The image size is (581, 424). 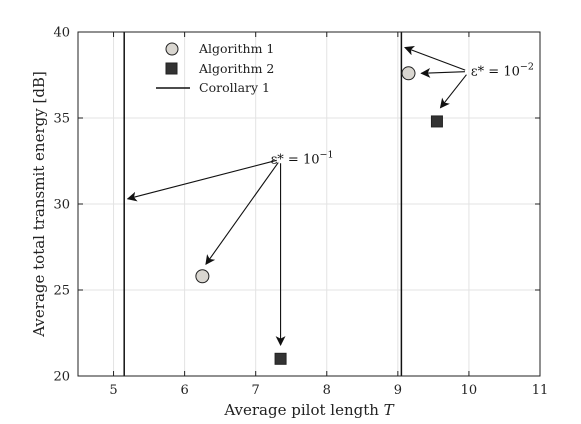 I want to click on epsilon-annotation: ε* = 10−2, so click(x=502, y=71).